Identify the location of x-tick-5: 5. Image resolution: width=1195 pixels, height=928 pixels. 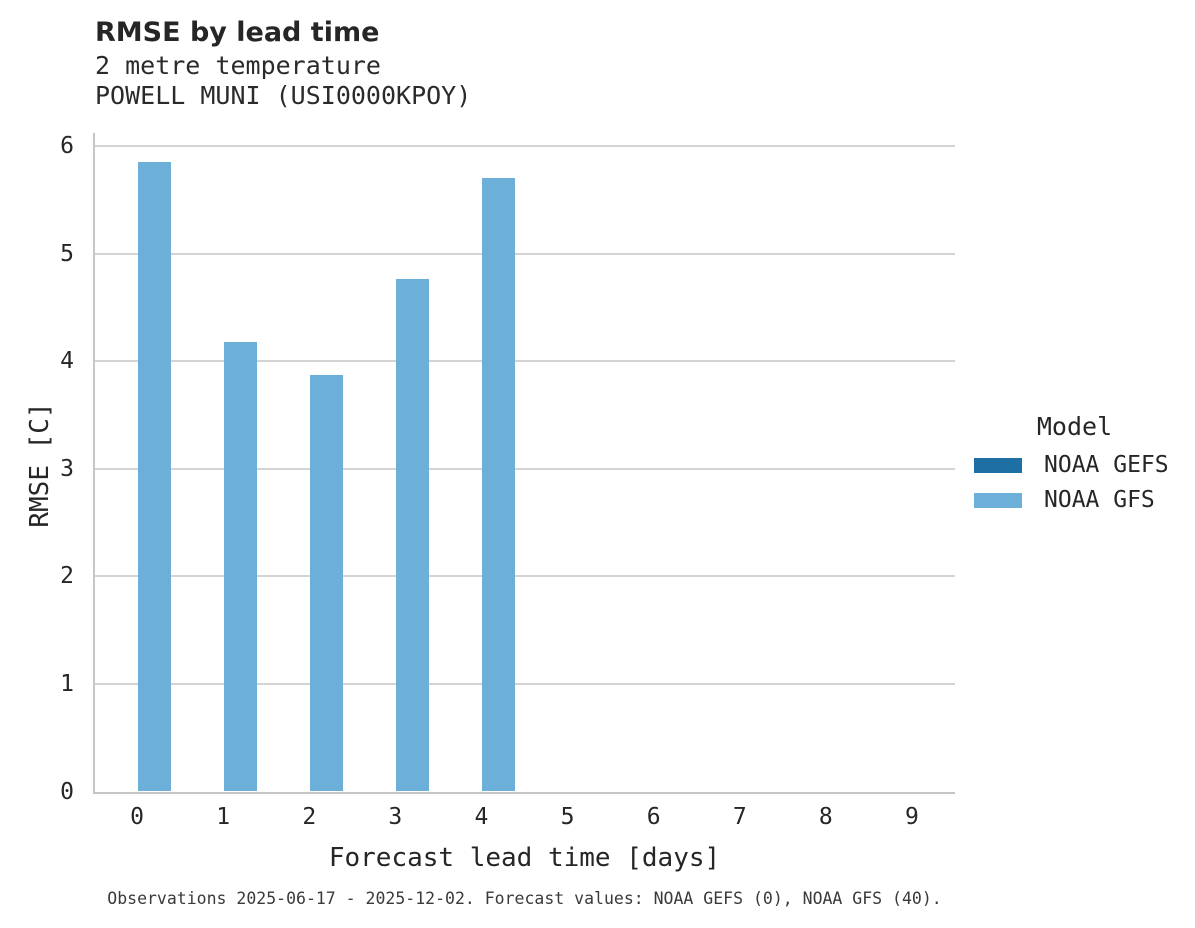
(567, 817).